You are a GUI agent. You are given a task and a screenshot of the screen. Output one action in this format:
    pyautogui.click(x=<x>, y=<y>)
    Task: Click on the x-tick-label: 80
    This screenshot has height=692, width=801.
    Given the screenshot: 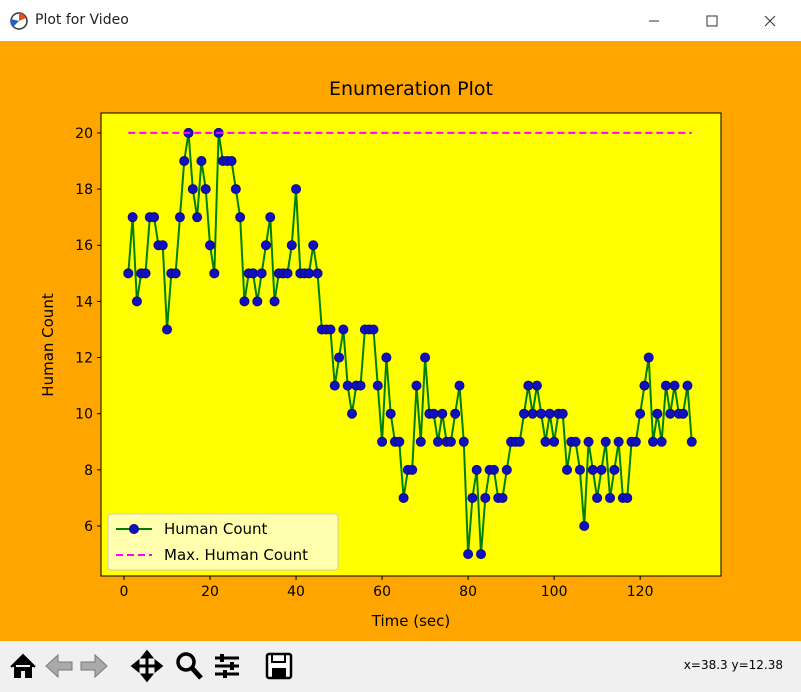 What is the action you would take?
    pyautogui.click(x=468, y=592)
    